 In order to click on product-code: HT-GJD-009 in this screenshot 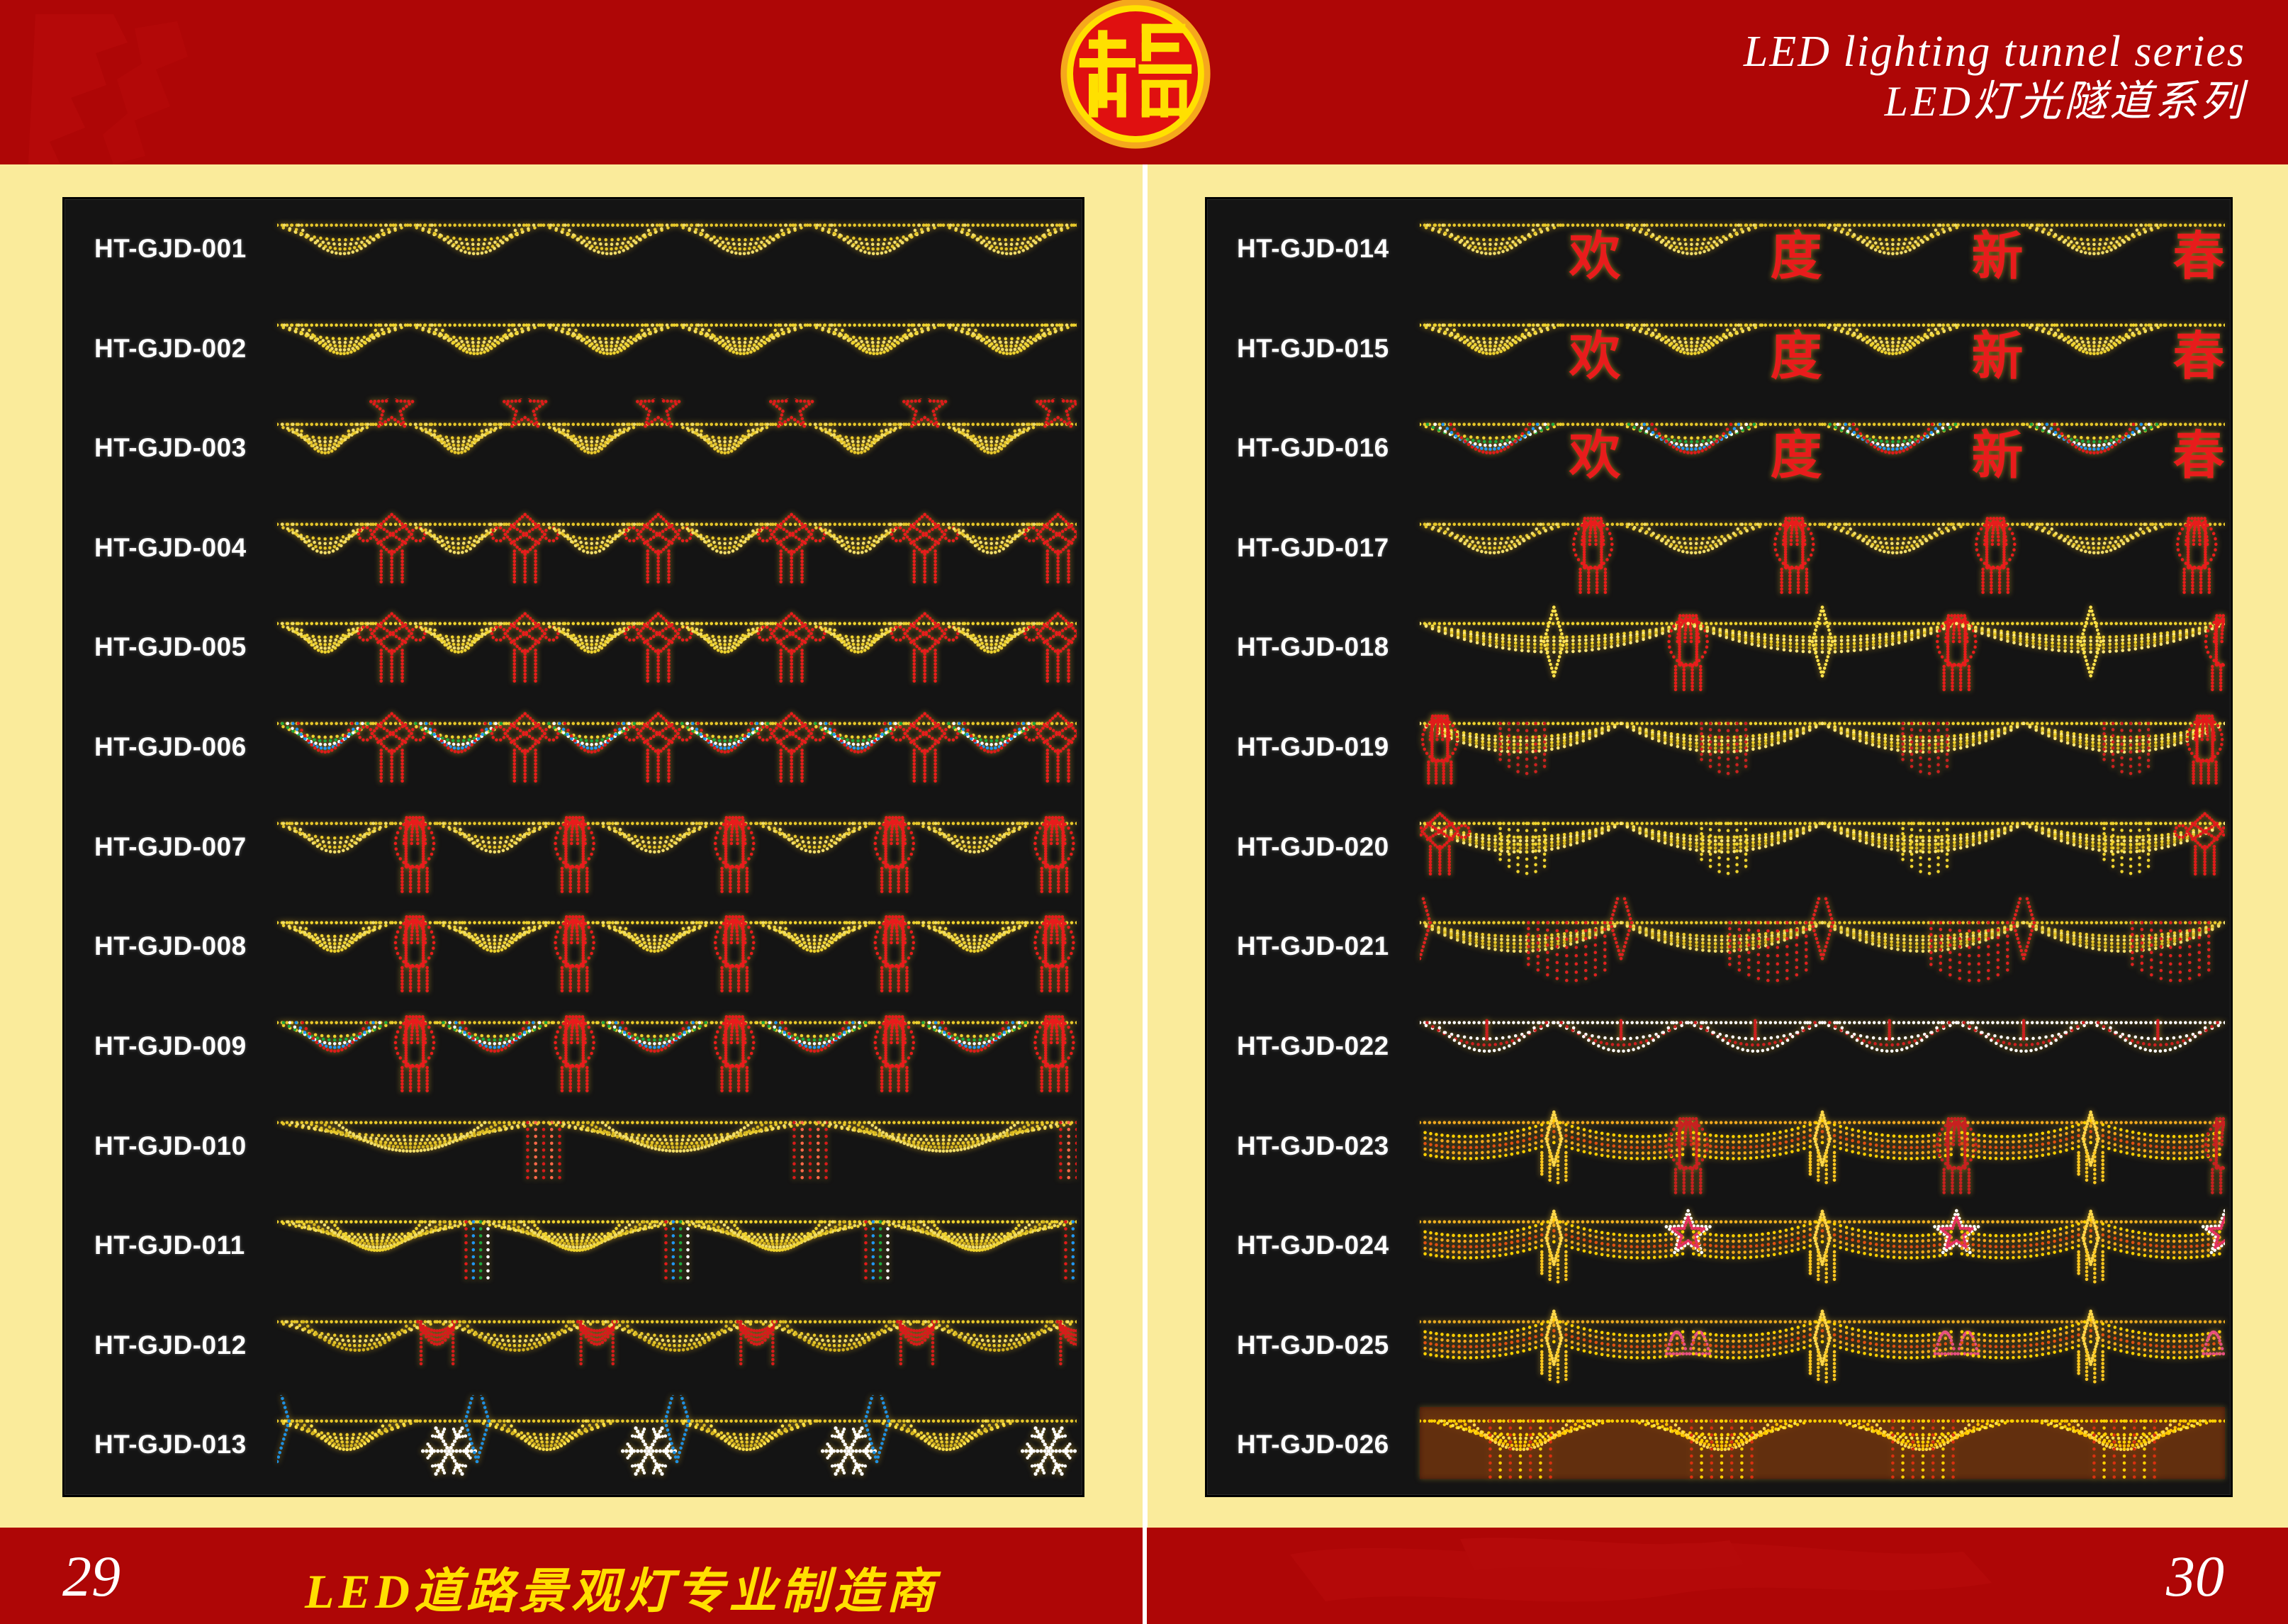, I will do `click(170, 1046)`.